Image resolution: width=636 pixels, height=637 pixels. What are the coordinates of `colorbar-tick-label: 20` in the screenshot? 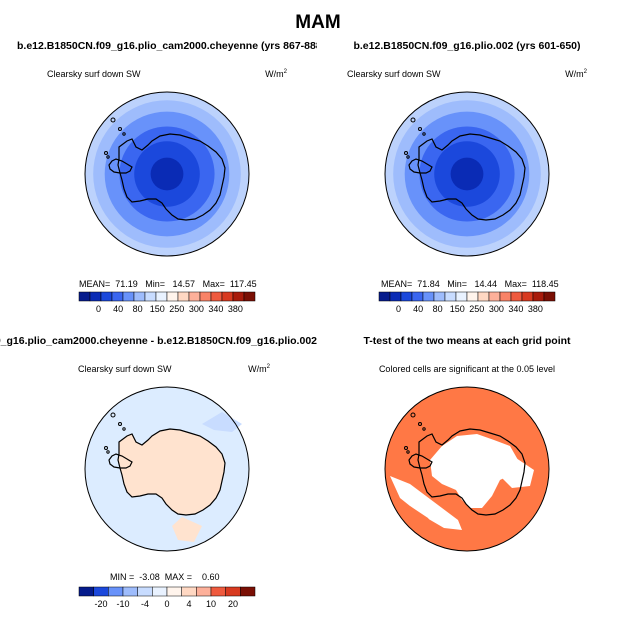 It's located at (233, 604).